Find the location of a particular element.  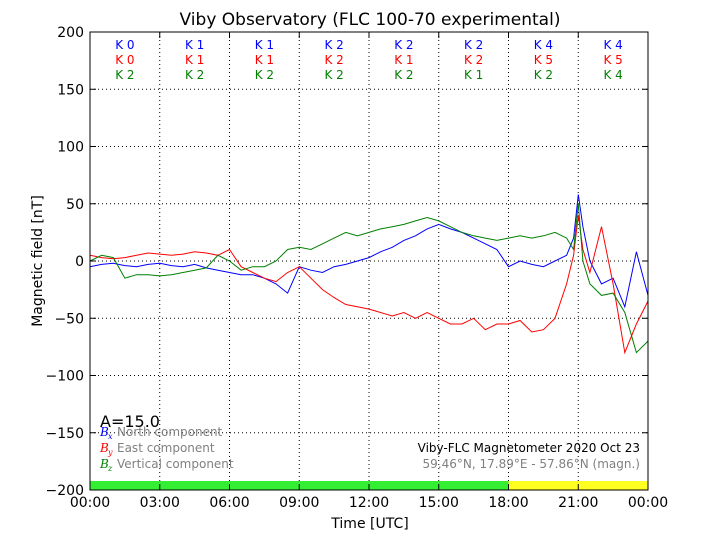

x-tick-label: 06:00 is located at coordinates (229, 503).